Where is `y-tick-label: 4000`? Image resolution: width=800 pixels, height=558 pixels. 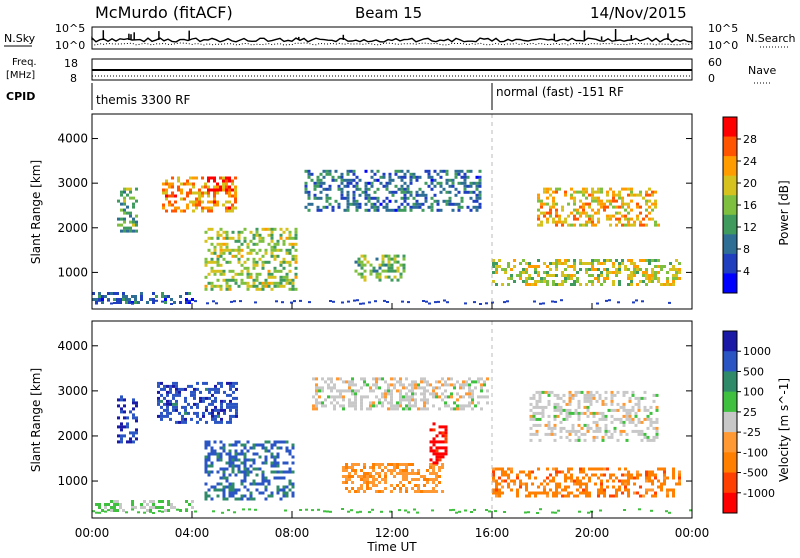
y-tick-label: 4000 is located at coordinates (72, 346).